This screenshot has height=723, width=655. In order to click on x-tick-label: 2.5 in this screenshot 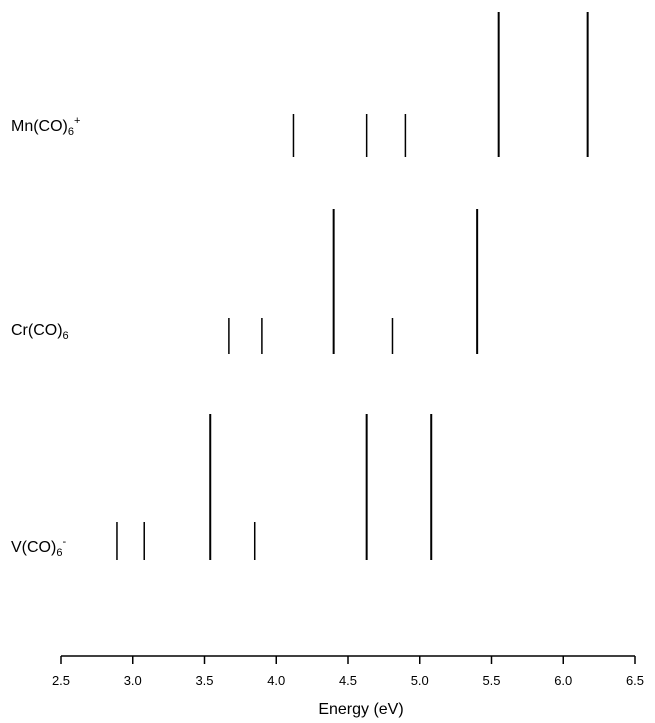, I will do `click(61, 680)`.